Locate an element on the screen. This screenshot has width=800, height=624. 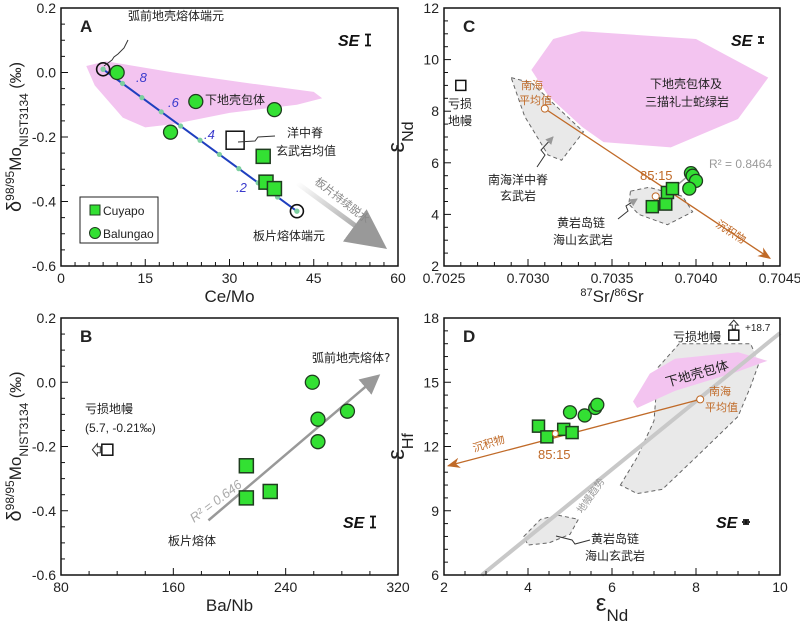
x-tick-label: 0.7045 is located at coordinates (779, 278).